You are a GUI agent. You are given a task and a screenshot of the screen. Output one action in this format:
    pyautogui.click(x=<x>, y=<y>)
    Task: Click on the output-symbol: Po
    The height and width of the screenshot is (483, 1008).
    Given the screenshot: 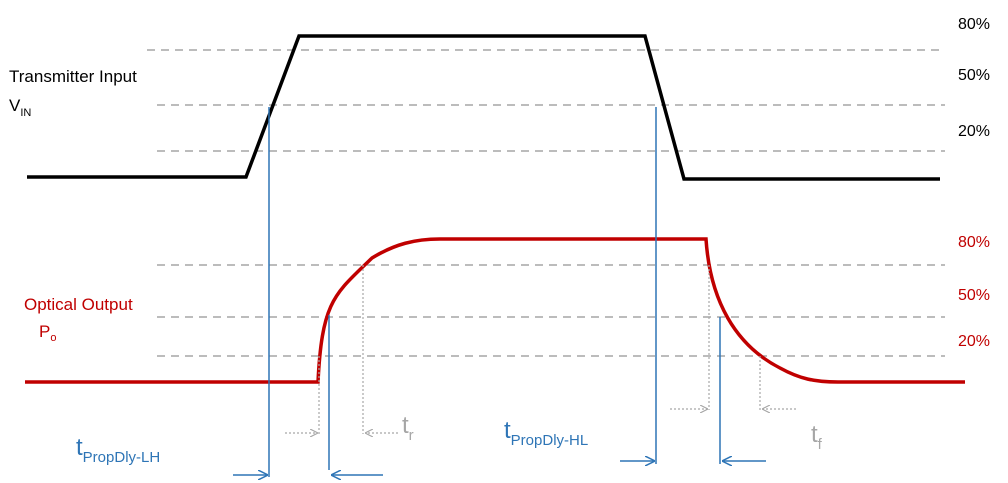 What is the action you would take?
    pyautogui.click(x=47, y=333)
    